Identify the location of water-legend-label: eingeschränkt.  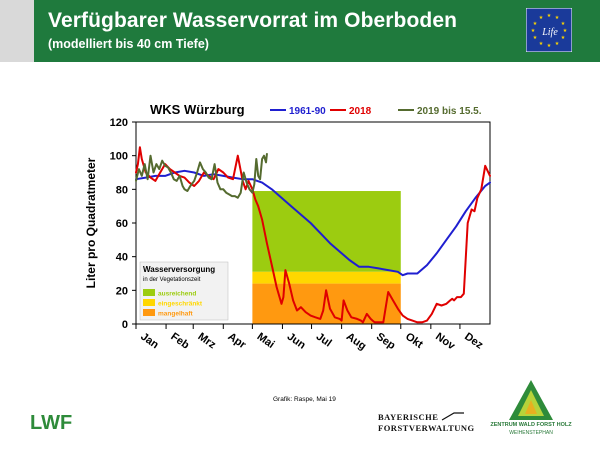
(180, 304).